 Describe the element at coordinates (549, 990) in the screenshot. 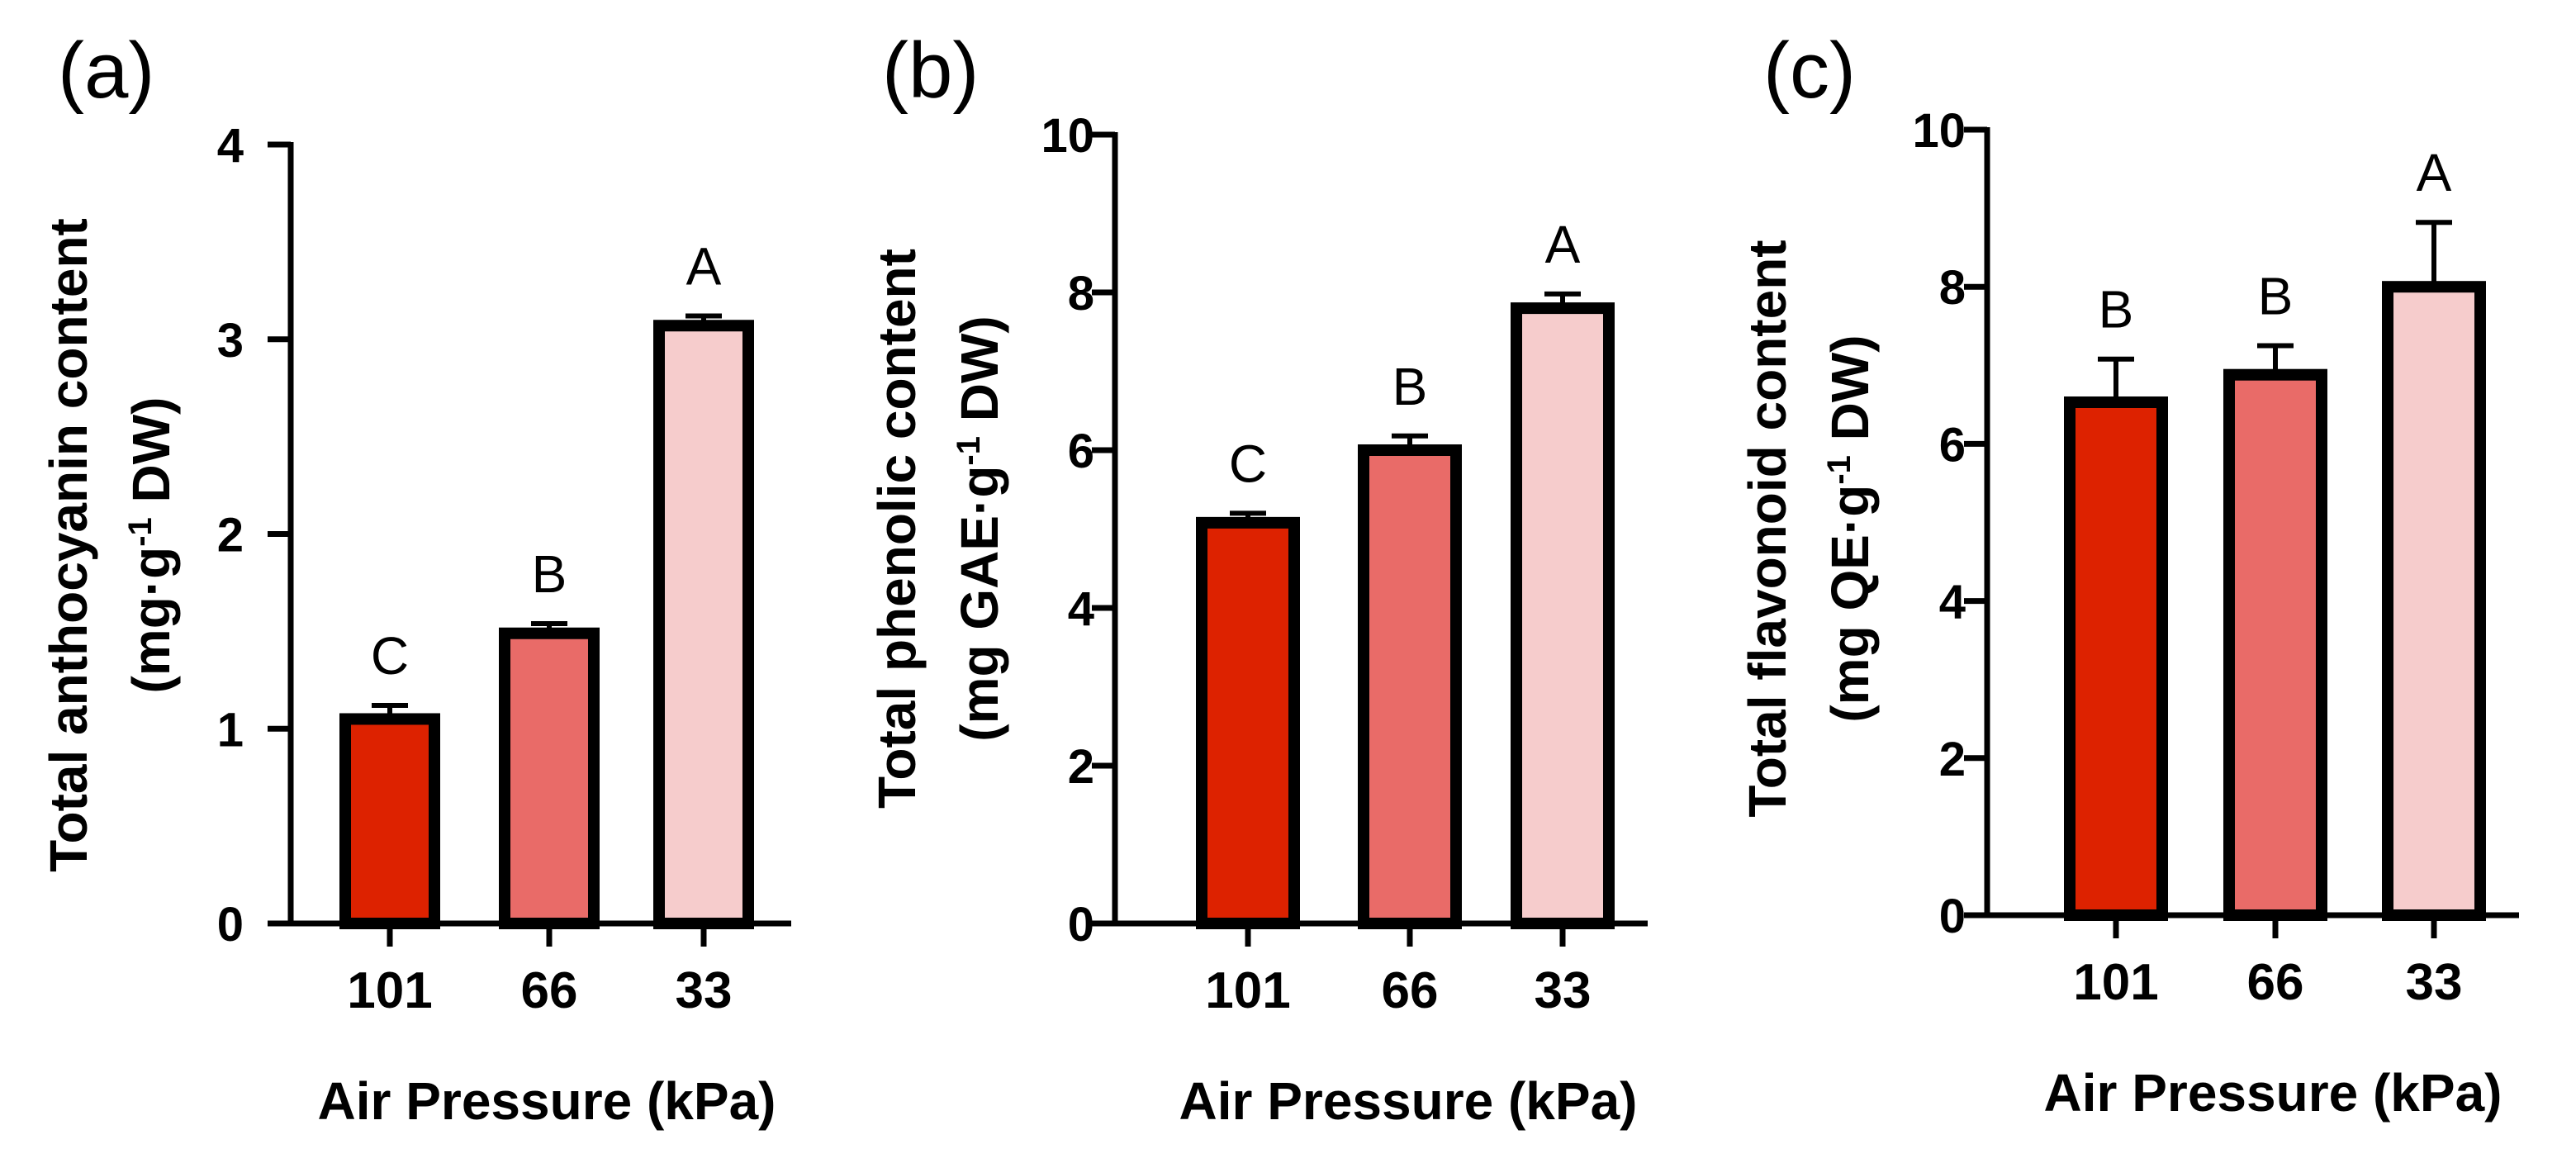

I see `panel-a-x-tick-label: 66` at that location.